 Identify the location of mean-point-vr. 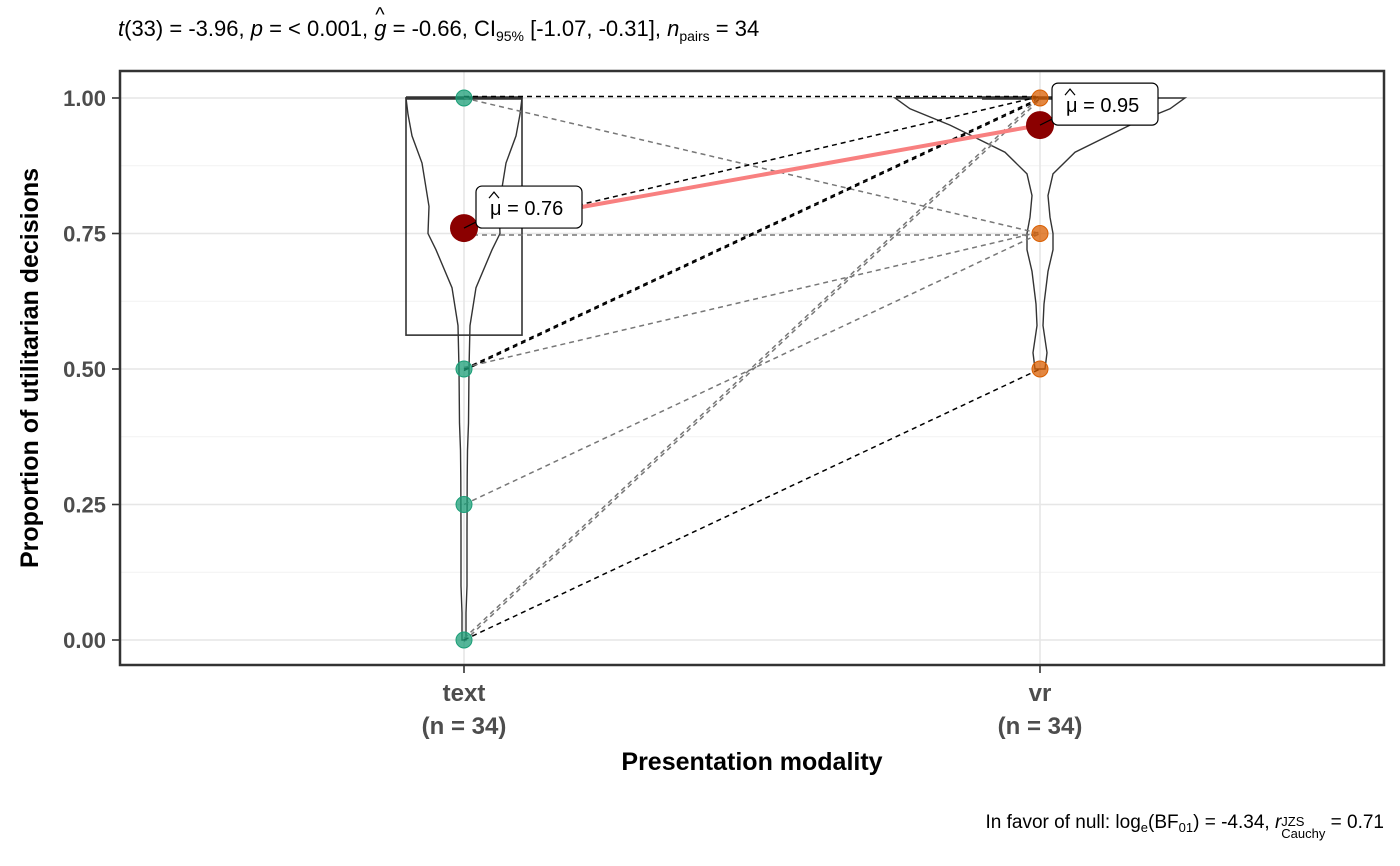
(1040, 125).